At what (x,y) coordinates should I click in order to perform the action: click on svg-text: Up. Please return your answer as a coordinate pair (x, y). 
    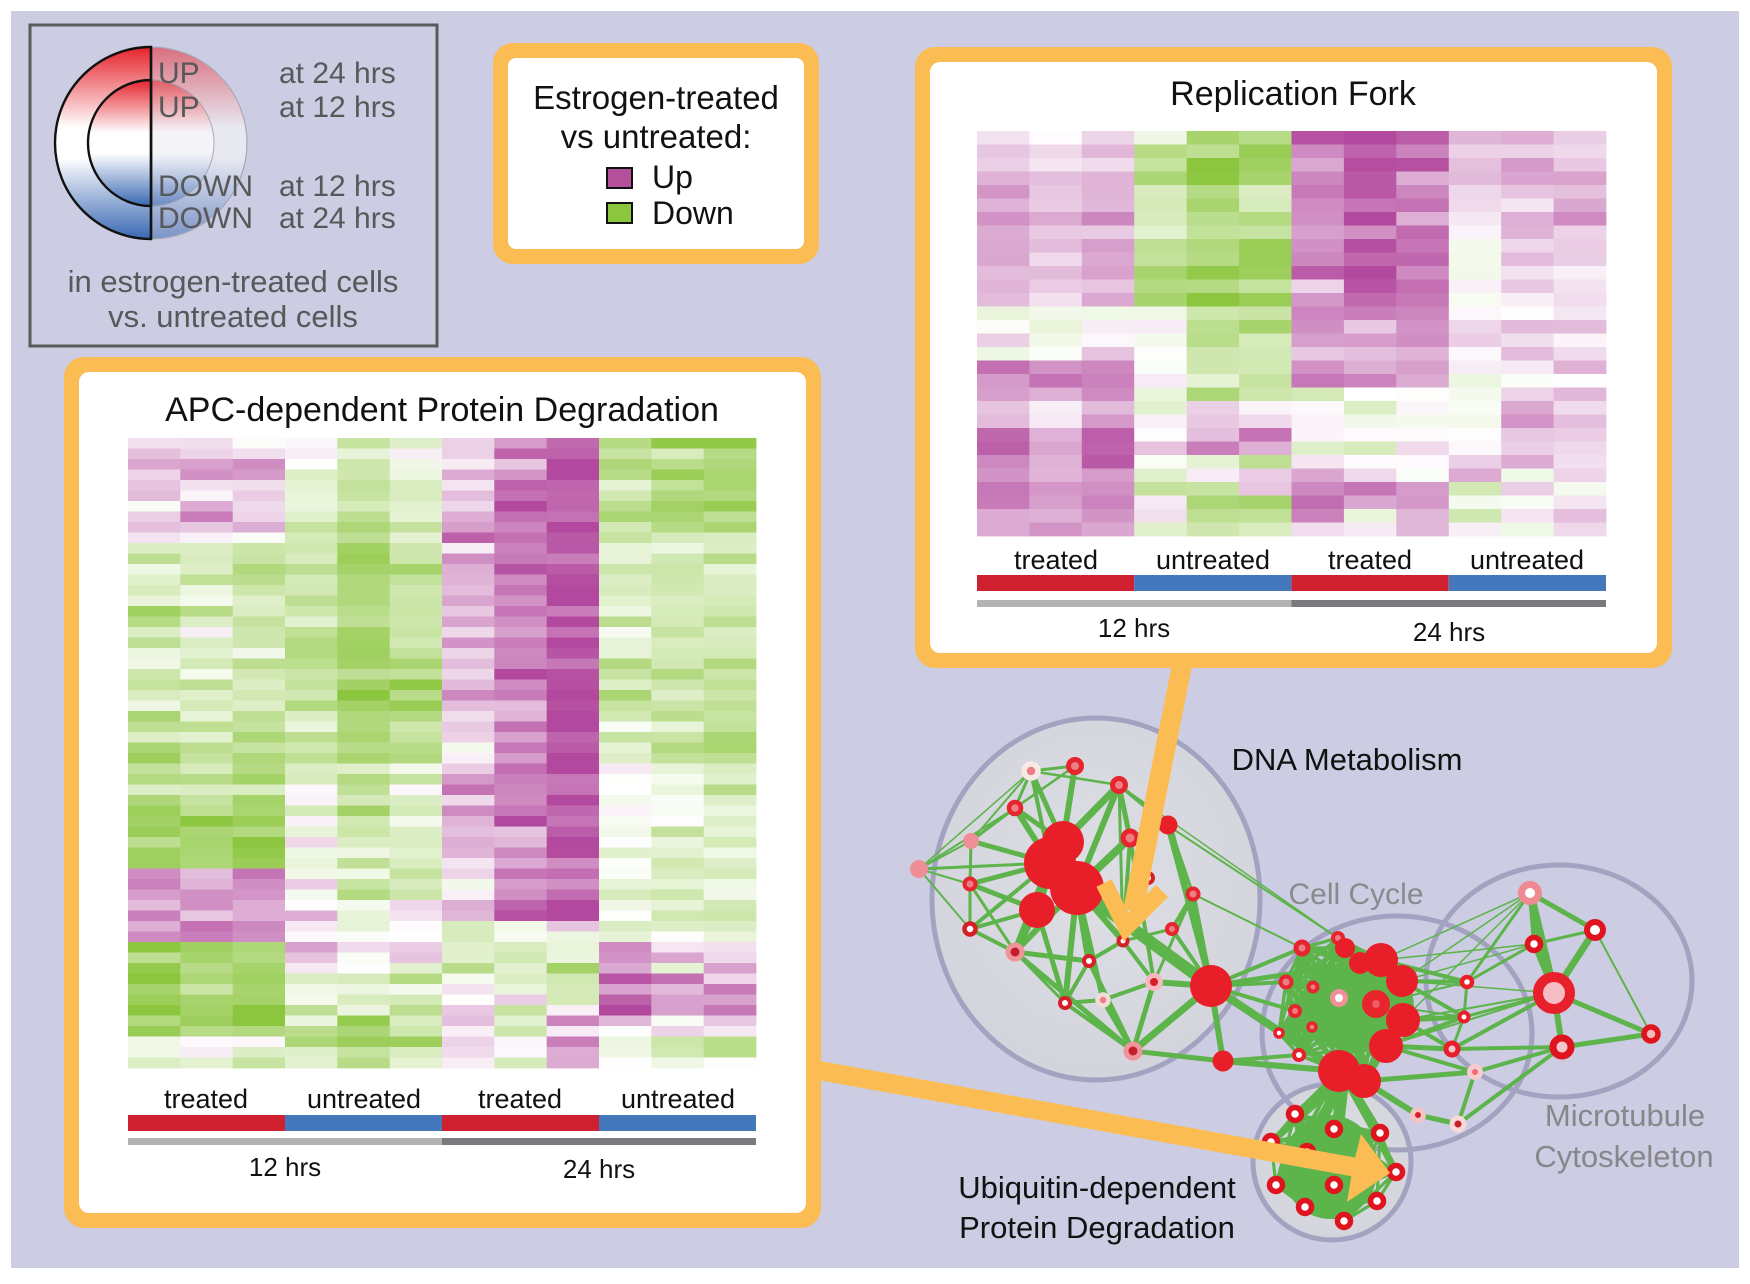
    Looking at the image, I should click on (672, 177).